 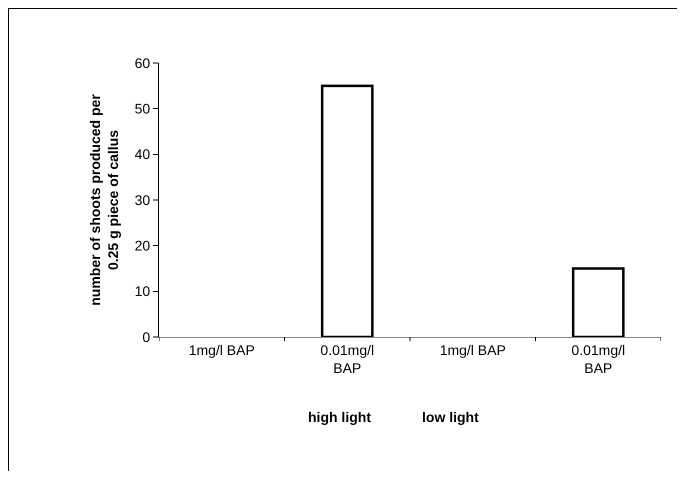 What do you see at coordinates (146, 336) in the screenshot?
I see `y-tick-label: 0` at bounding box center [146, 336].